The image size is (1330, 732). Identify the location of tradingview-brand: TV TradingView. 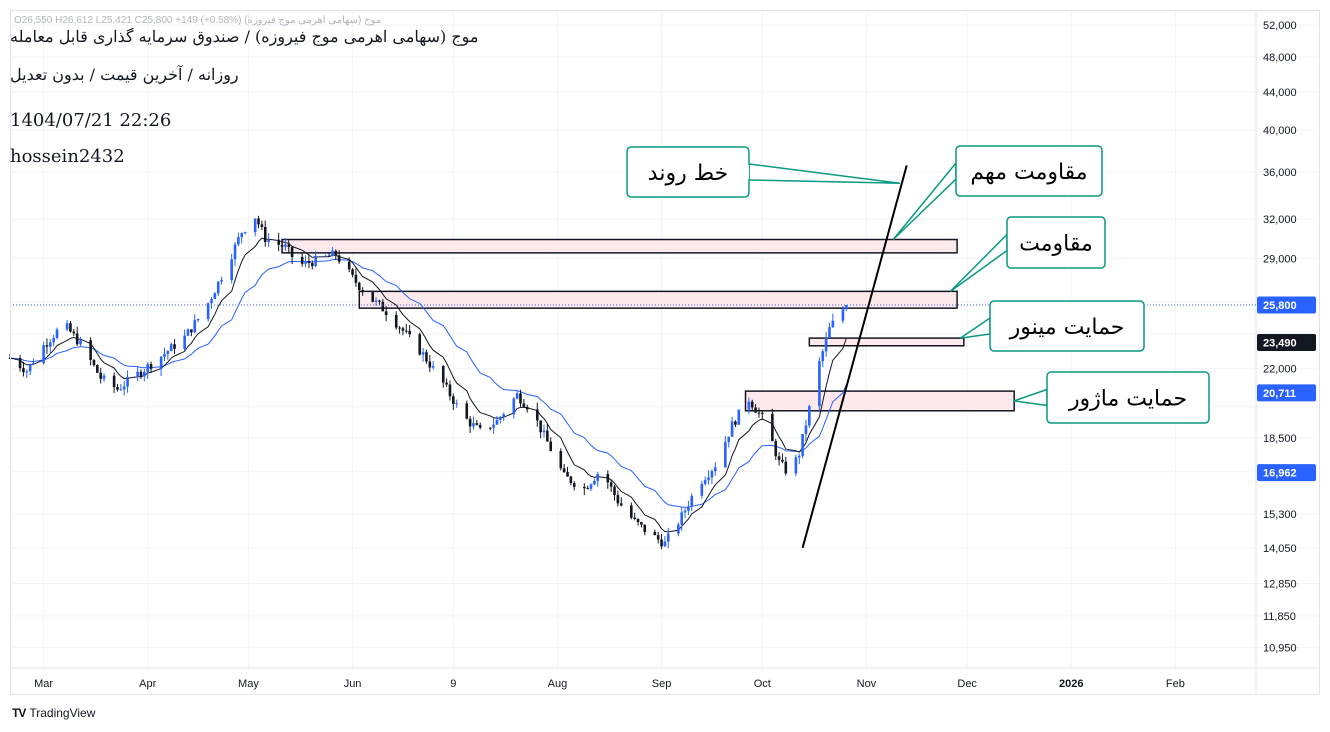
(53, 713).